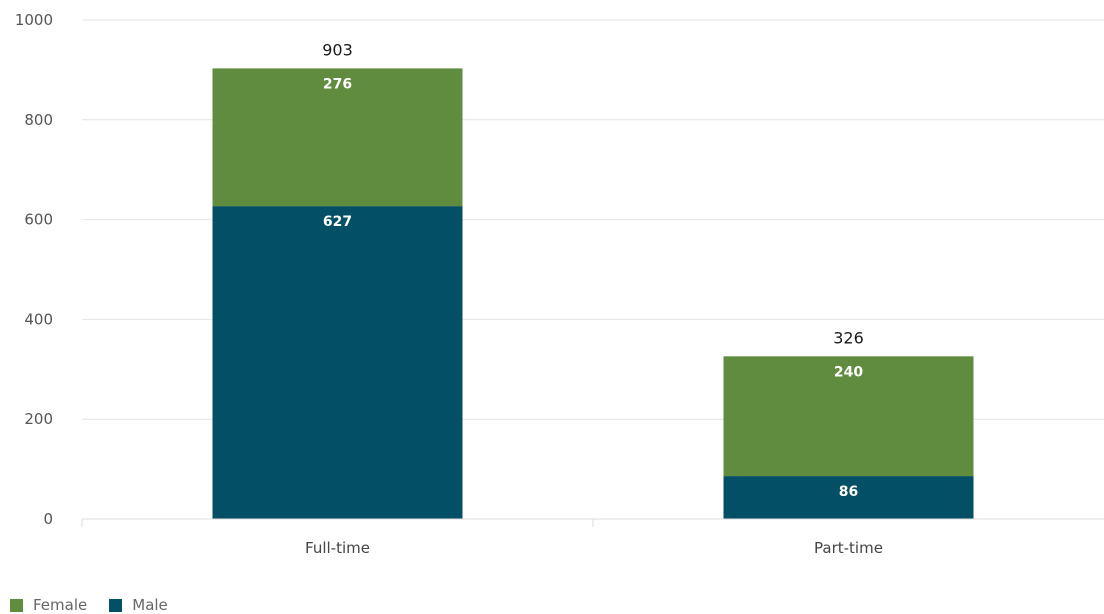 Image resolution: width=1104 pixels, height=614 pixels. What do you see at coordinates (337, 84) in the screenshot?
I see `data-label: 276` at bounding box center [337, 84].